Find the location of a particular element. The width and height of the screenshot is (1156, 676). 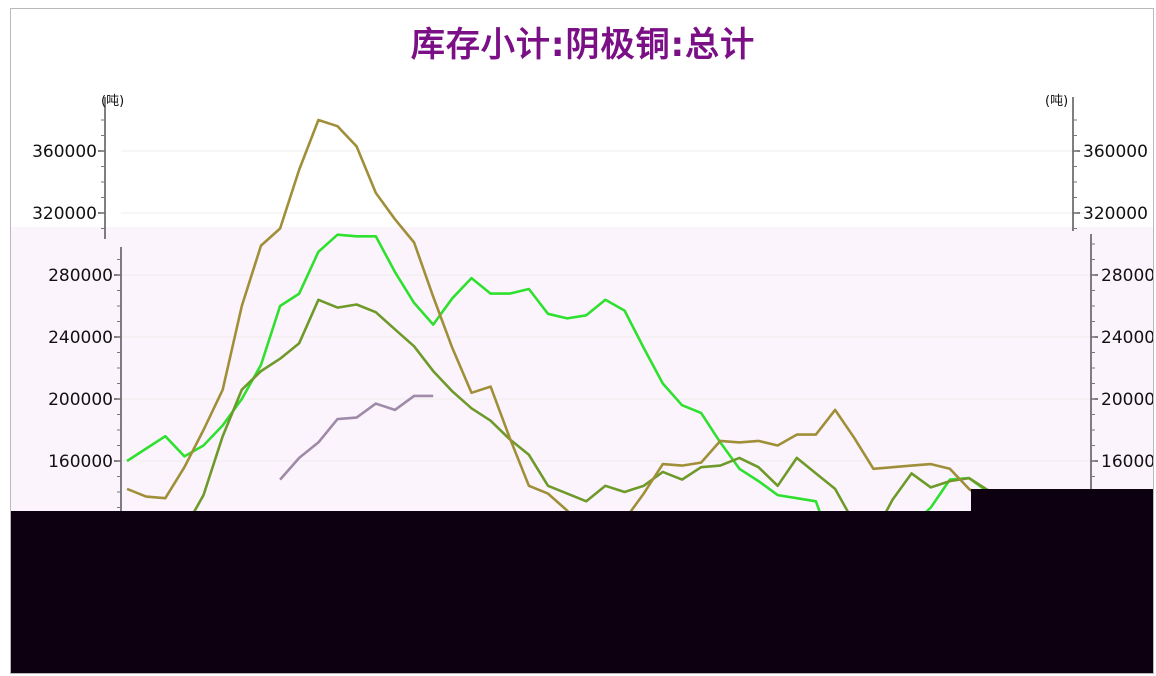

dark-occlusion-right is located at coordinates (1062, 501).